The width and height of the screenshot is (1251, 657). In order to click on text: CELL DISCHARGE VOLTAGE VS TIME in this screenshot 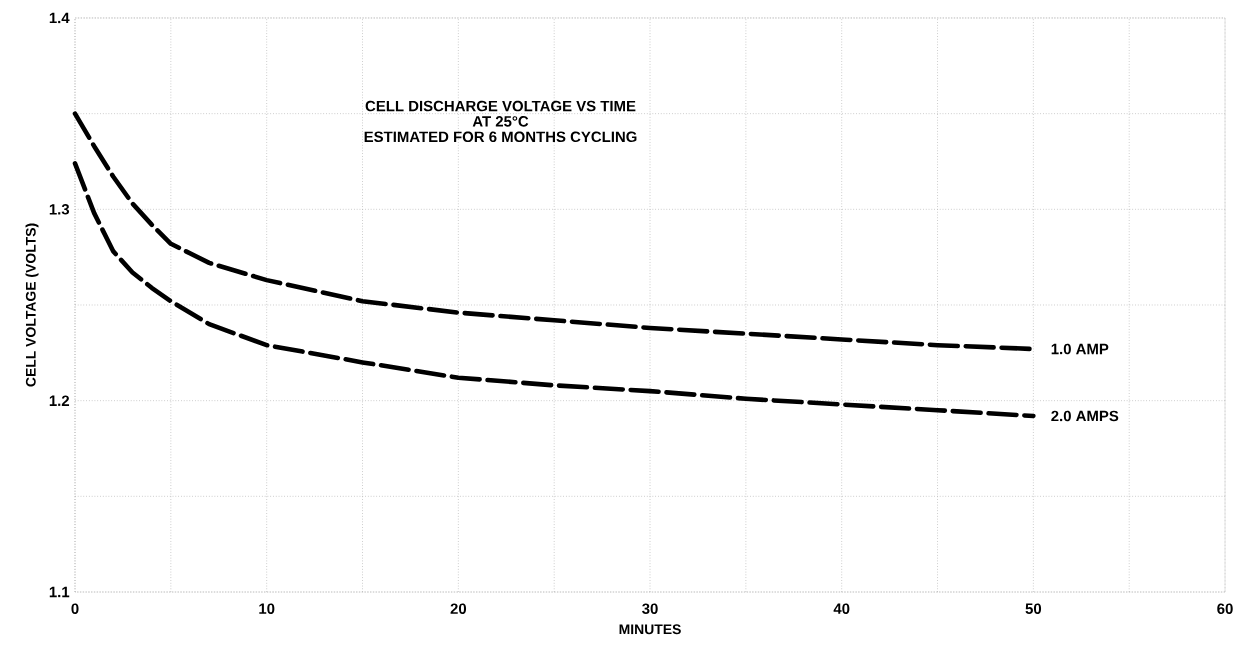, I will do `click(500, 106)`.